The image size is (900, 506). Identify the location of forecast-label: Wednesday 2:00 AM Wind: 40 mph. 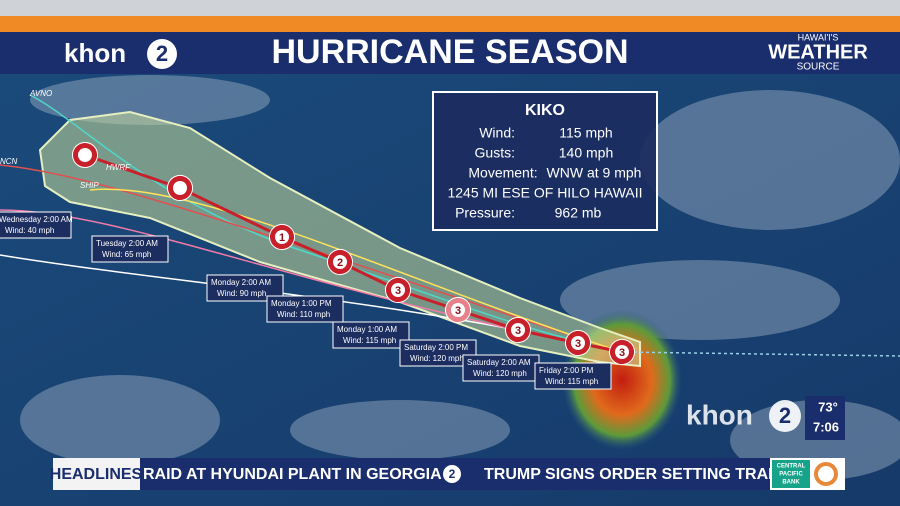
(36, 225).